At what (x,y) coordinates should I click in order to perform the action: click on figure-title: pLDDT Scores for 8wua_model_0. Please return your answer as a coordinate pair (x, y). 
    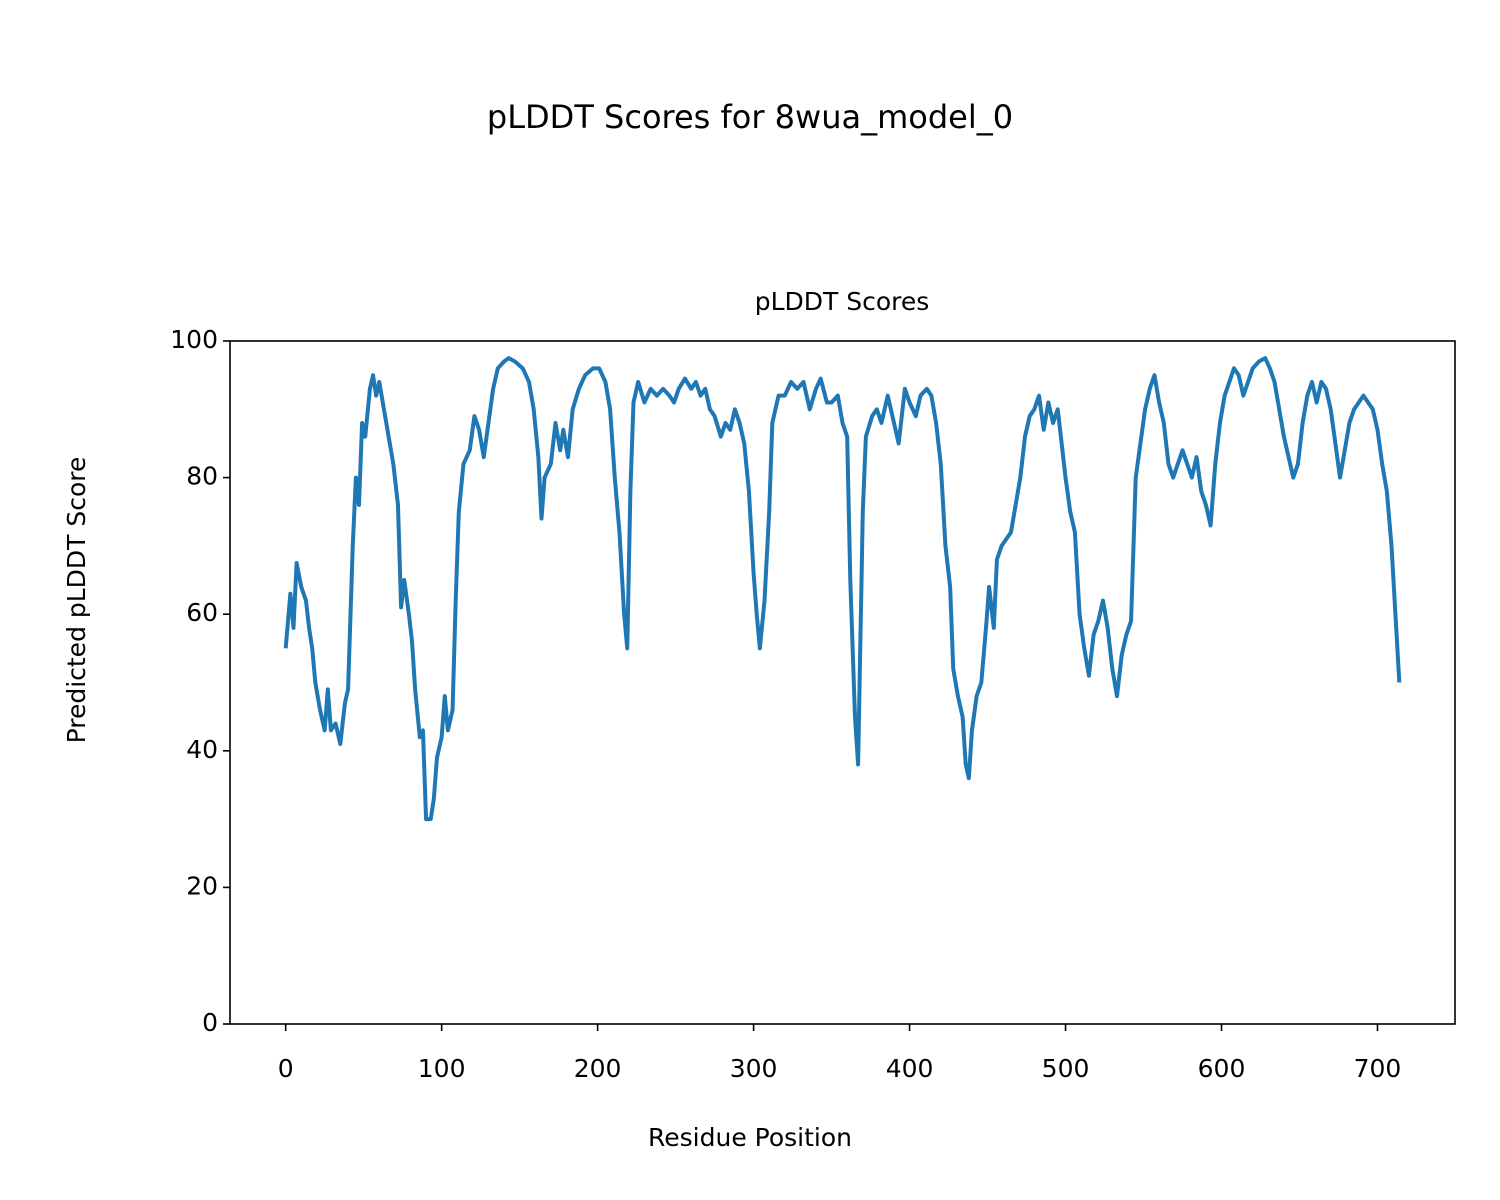
    Looking at the image, I should click on (750, 117).